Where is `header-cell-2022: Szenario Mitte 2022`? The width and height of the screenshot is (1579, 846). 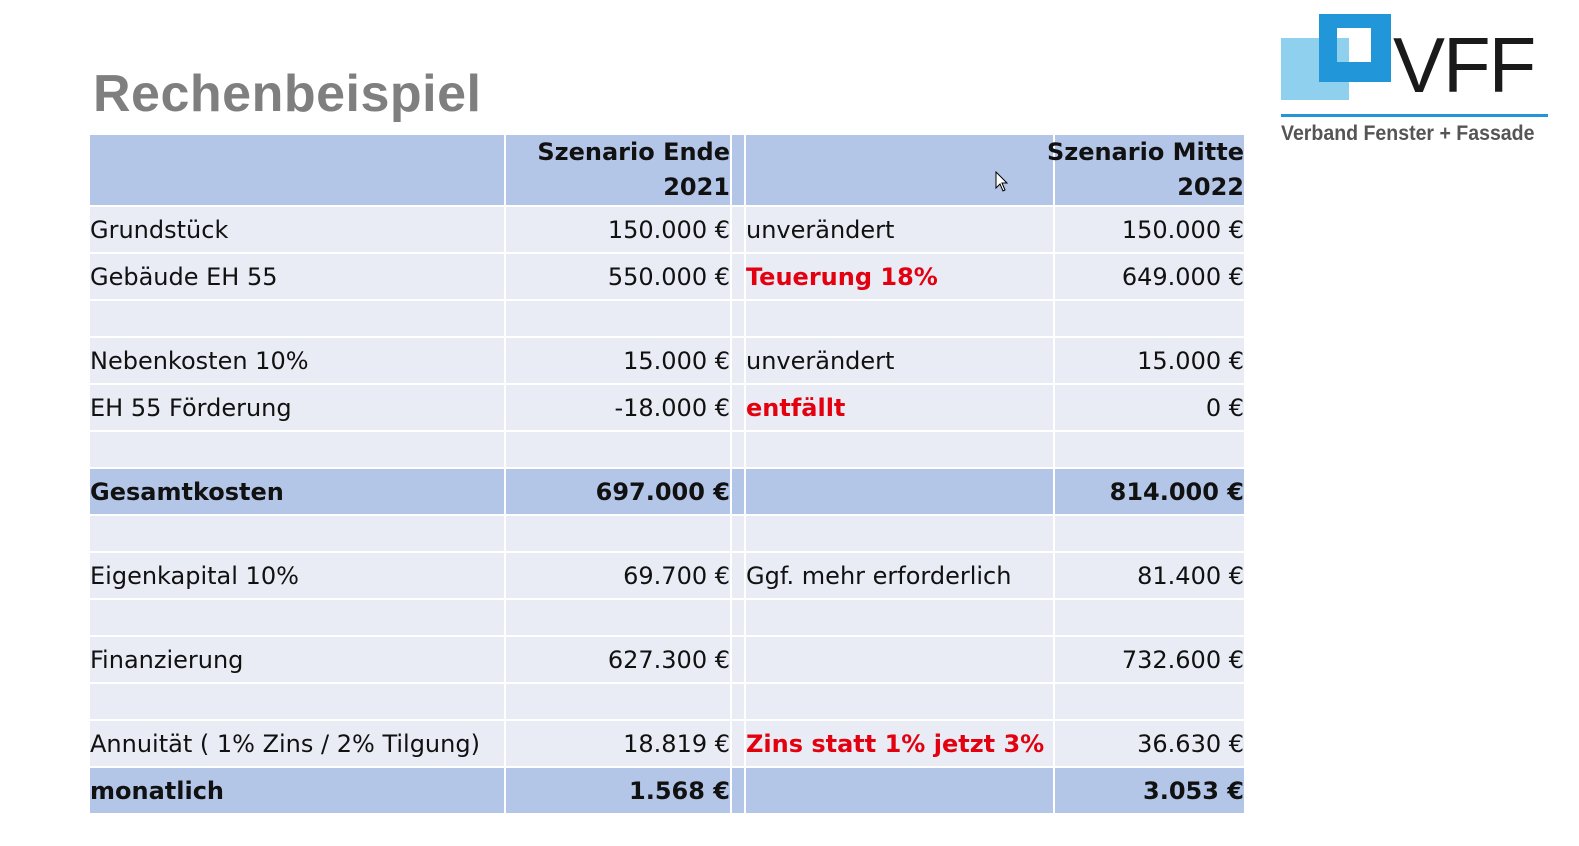
header-cell-2022: Szenario Mitte 2022 is located at coordinates (1145, 170).